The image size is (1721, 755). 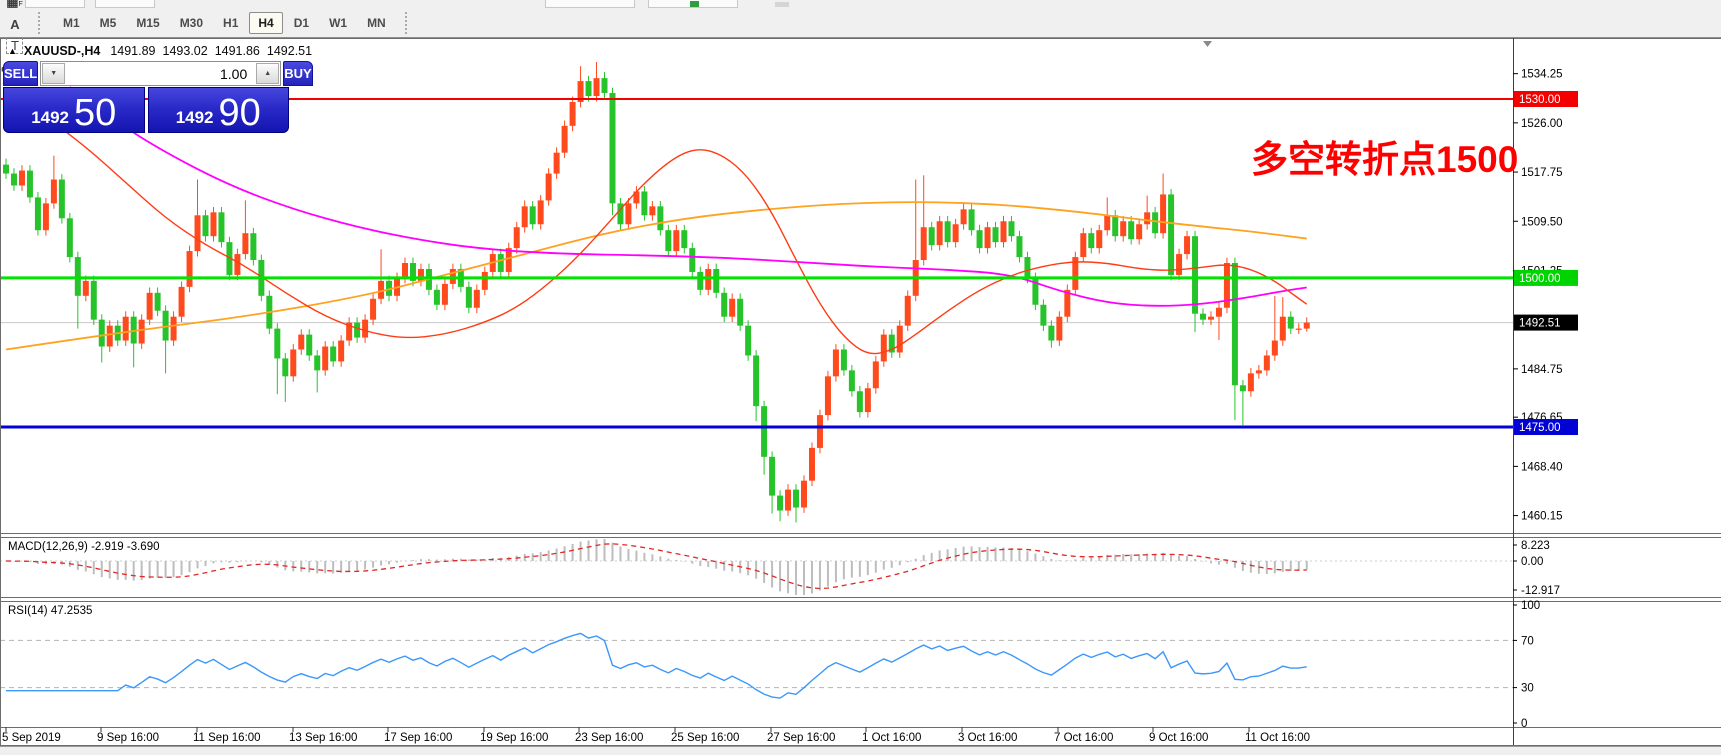 I want to click on price-tick-label: 1526.00, so click(x=1542, y=124).